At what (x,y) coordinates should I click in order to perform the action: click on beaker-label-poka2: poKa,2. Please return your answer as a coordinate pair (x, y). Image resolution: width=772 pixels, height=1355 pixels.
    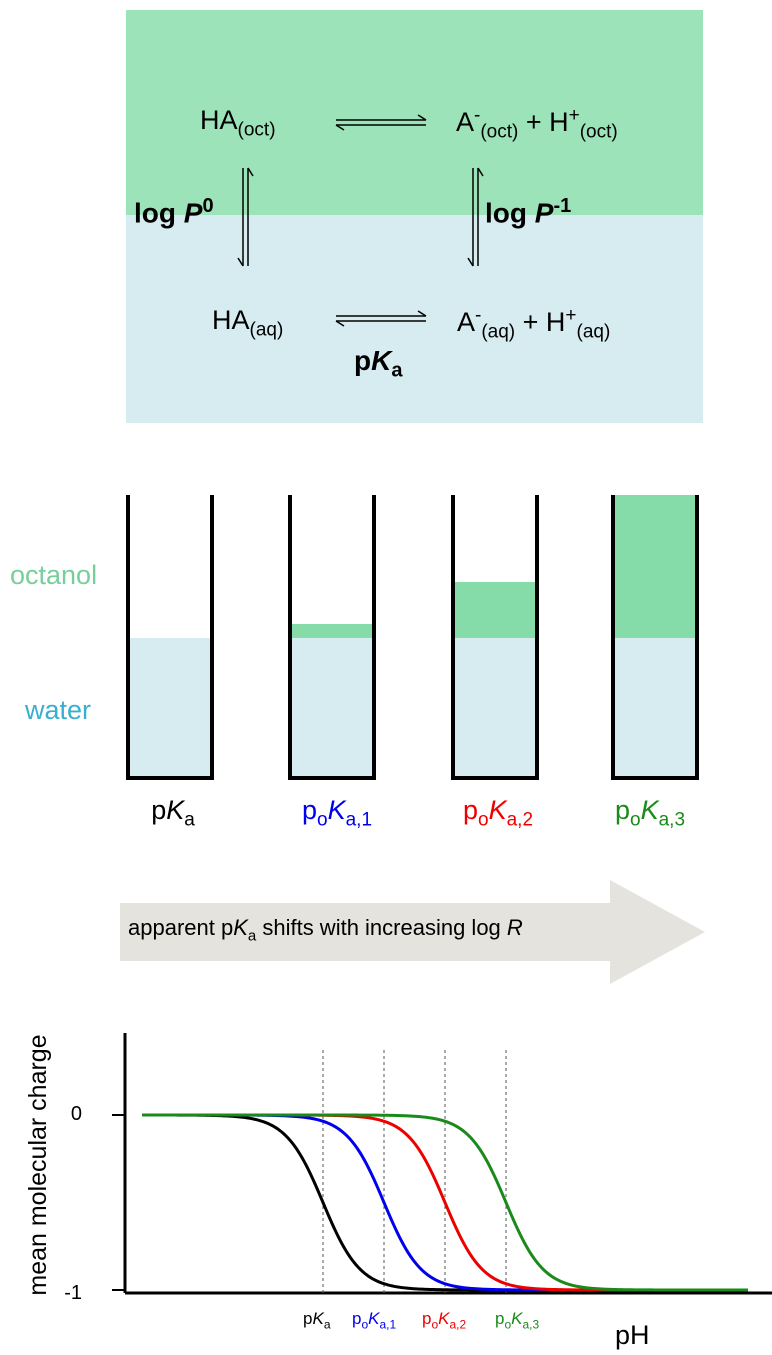
    Looking at the image, I should click on (498, 813).